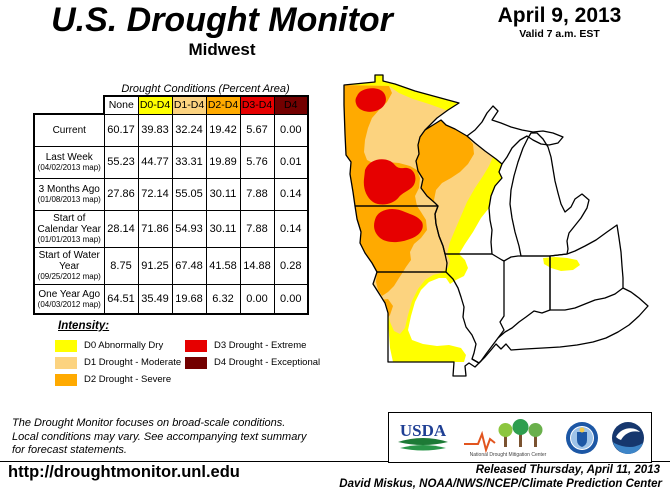  I want to click on d3-swatch-icon, so click(196, 345).